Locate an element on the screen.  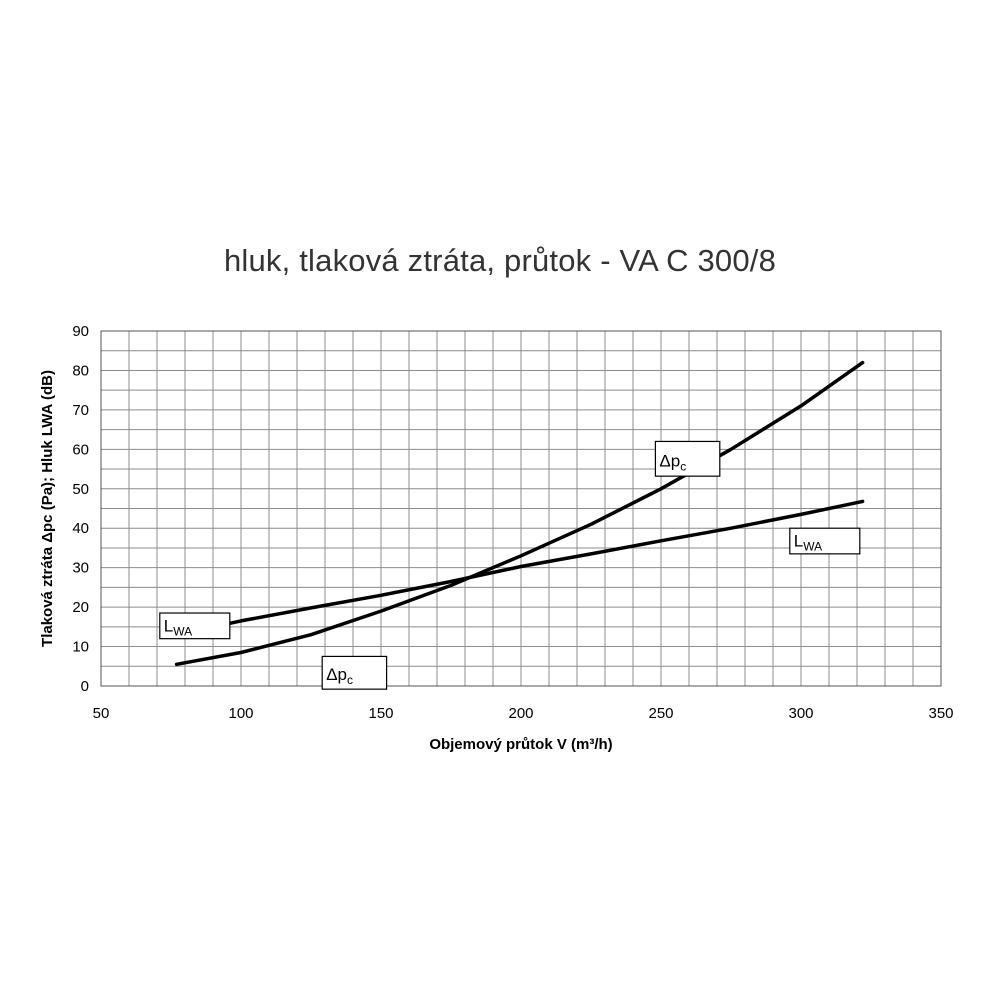
y-tick-label: 70 is located at coordinates (80, 410).